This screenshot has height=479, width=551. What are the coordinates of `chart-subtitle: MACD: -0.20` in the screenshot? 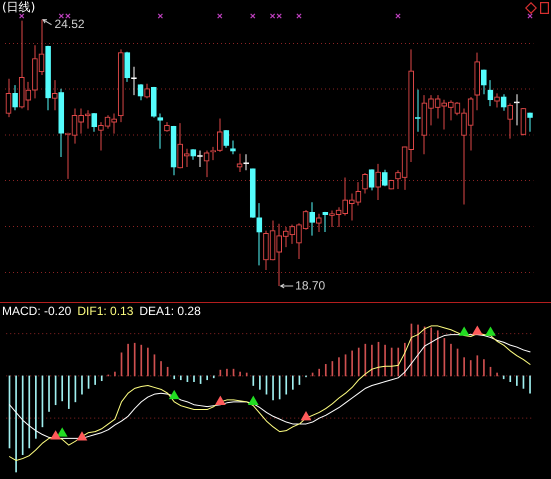 It's located at (37, 311).